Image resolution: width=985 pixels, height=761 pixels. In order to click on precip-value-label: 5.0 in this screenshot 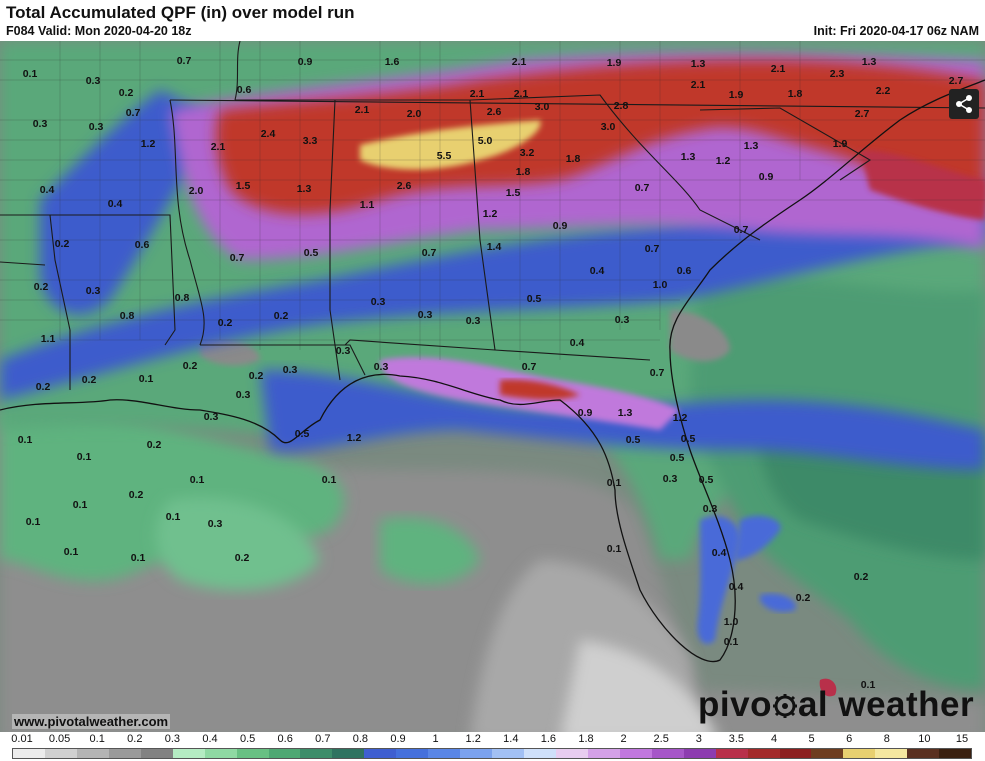, I will do `click(485, 141)`.